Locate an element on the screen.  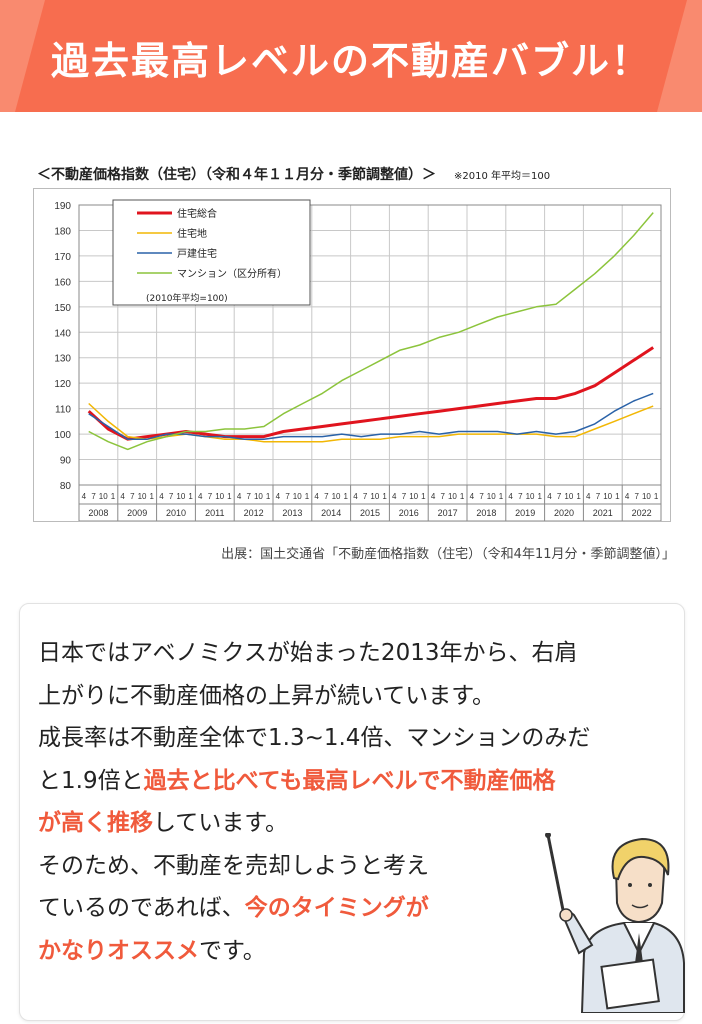
hand is located at coordinates (566, 915).